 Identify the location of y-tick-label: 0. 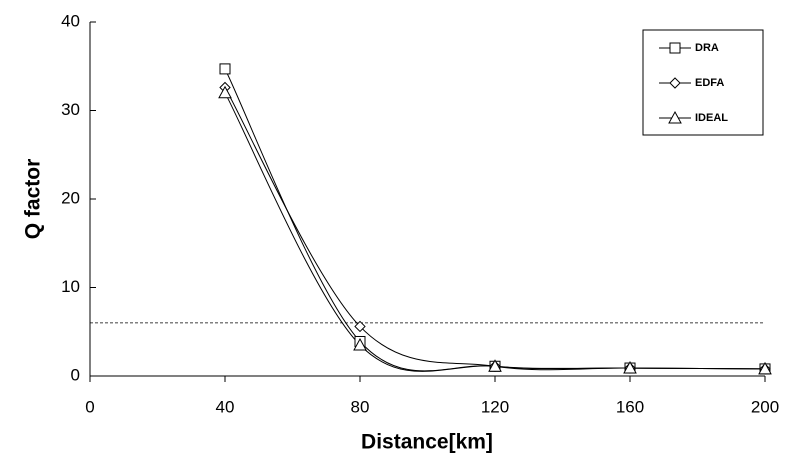
(75, 374).